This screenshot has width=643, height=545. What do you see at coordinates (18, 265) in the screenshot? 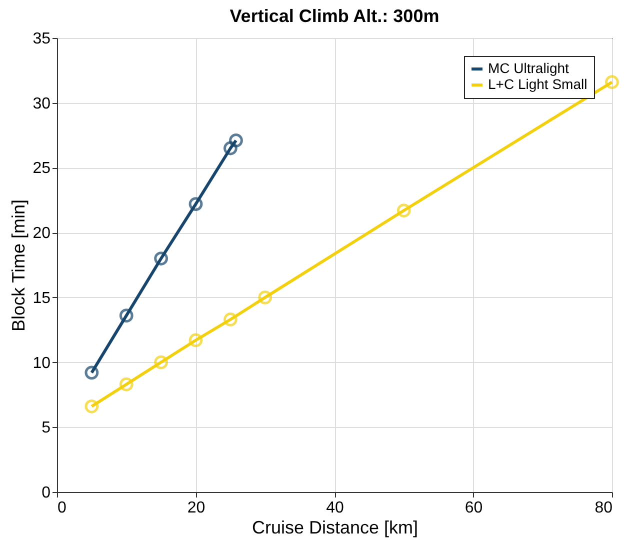
I see `y-axis-title: Block Time [min]` at bounding box center [18, 265].